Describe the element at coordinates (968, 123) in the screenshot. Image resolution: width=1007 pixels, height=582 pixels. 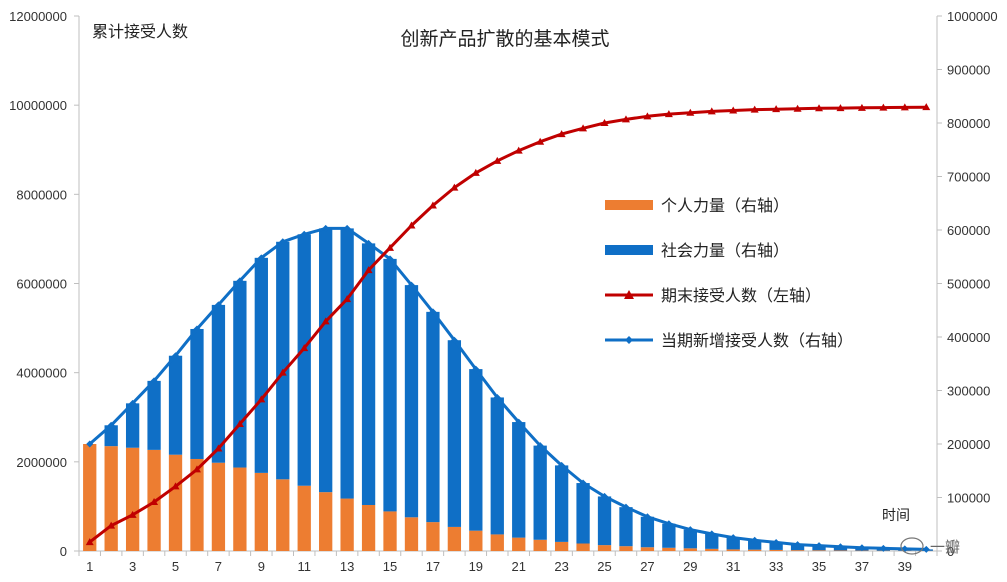
I see `right-tick-label: 800000` at that location.